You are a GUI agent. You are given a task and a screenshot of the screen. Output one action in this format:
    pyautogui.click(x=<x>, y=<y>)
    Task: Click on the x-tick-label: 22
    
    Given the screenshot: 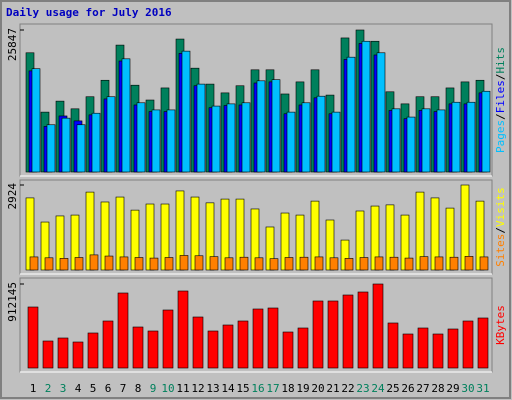 What is the action you would take?
    pyautogui.click(x=347, y=388)
    